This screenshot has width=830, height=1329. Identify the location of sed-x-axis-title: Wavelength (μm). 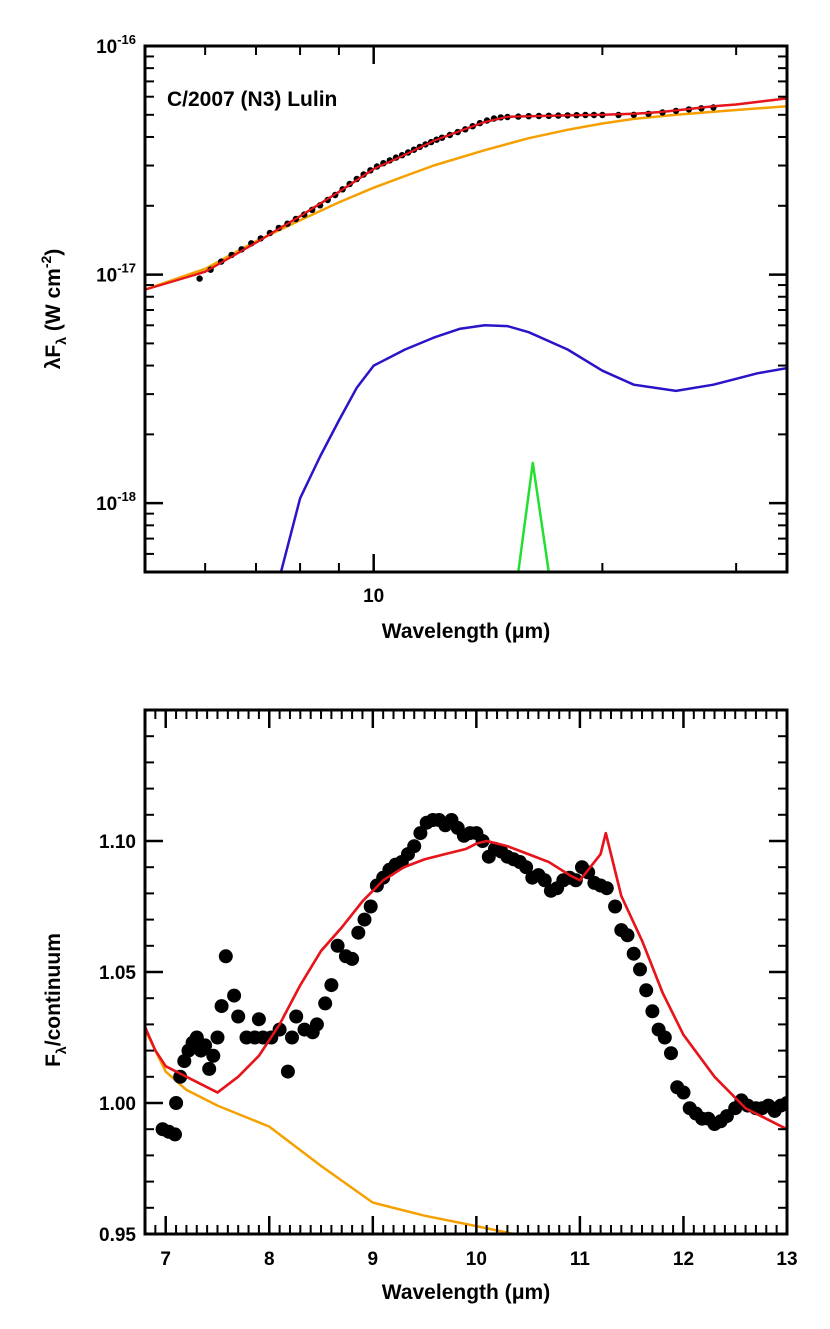
(466, 631).